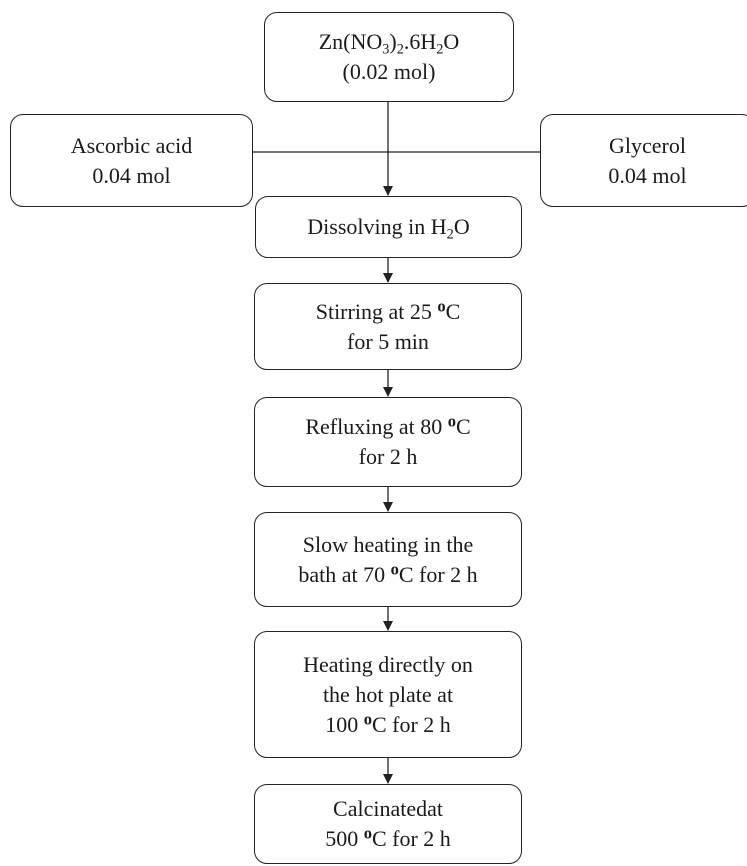 The width and height of the screenshot is (747, 866). What do you see at coordinates (388, 310) in the screenshot?
I see `stirring-step-line1: Stirring at 25 oC` at bounding box center [388, 310].